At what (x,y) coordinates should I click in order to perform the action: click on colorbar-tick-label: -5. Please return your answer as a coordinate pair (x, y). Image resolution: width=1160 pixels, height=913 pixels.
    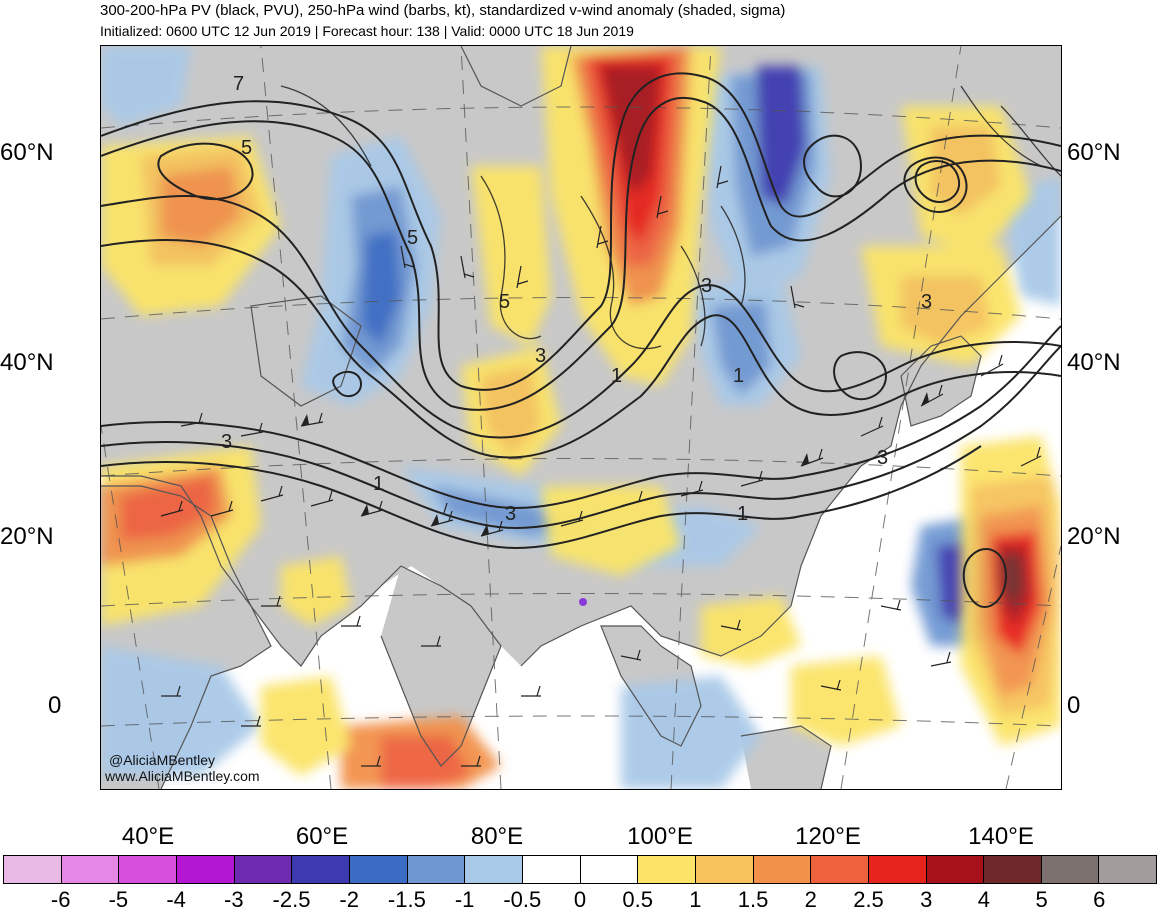
    Looking at the image, I should click on (118, 899).